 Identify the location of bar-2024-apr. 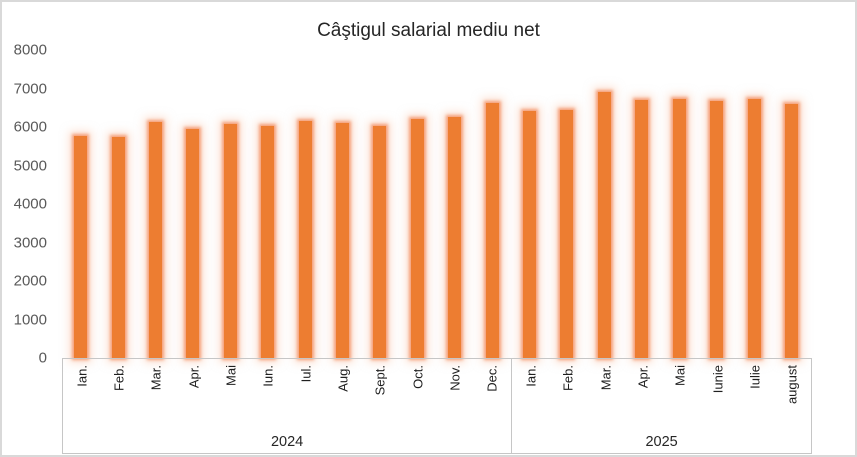
(193, 243).